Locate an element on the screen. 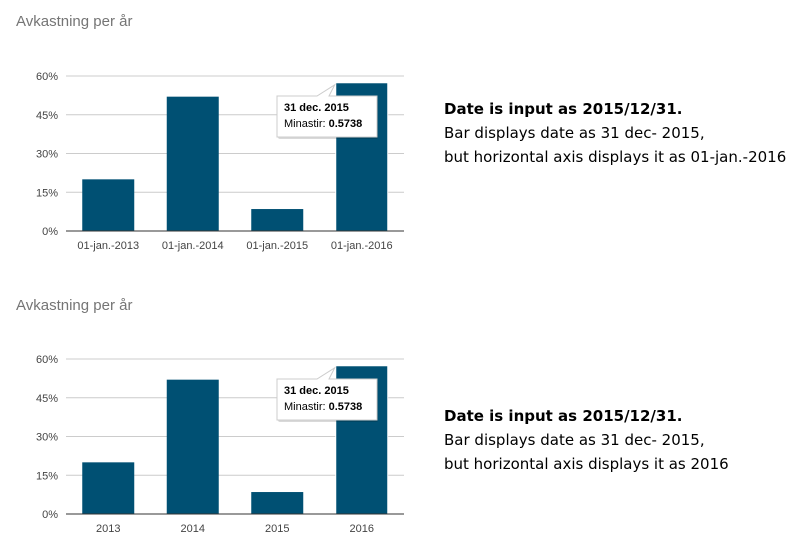 Image resolution: width=800 pixels, height=550 pixels. x-tick-label: 01-jan.-2015 is located at coordinates (277, 246).